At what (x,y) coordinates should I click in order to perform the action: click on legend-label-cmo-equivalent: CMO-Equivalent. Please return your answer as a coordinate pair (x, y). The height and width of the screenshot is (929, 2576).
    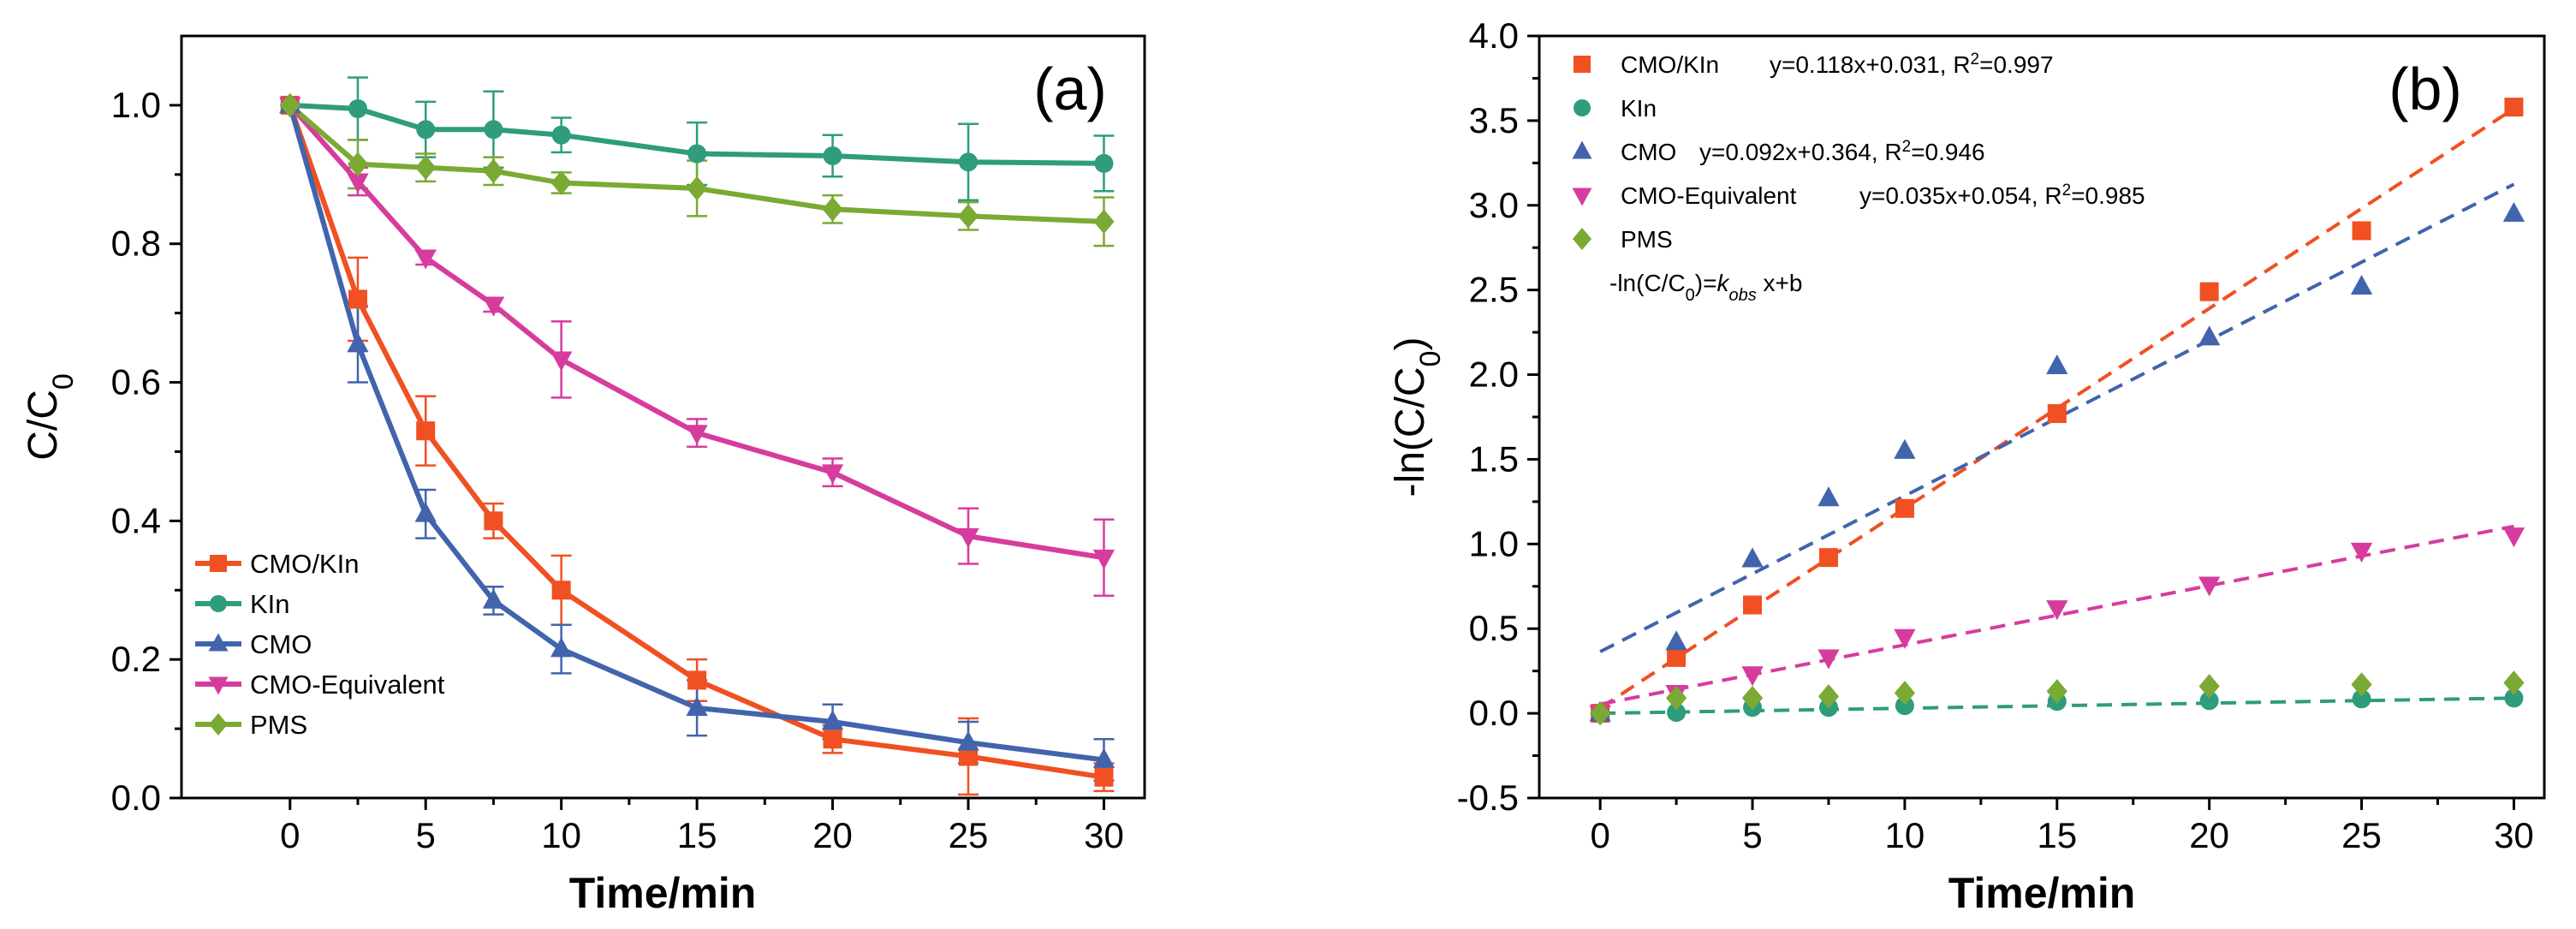
    Looking at the image, I should click on (348, 685).